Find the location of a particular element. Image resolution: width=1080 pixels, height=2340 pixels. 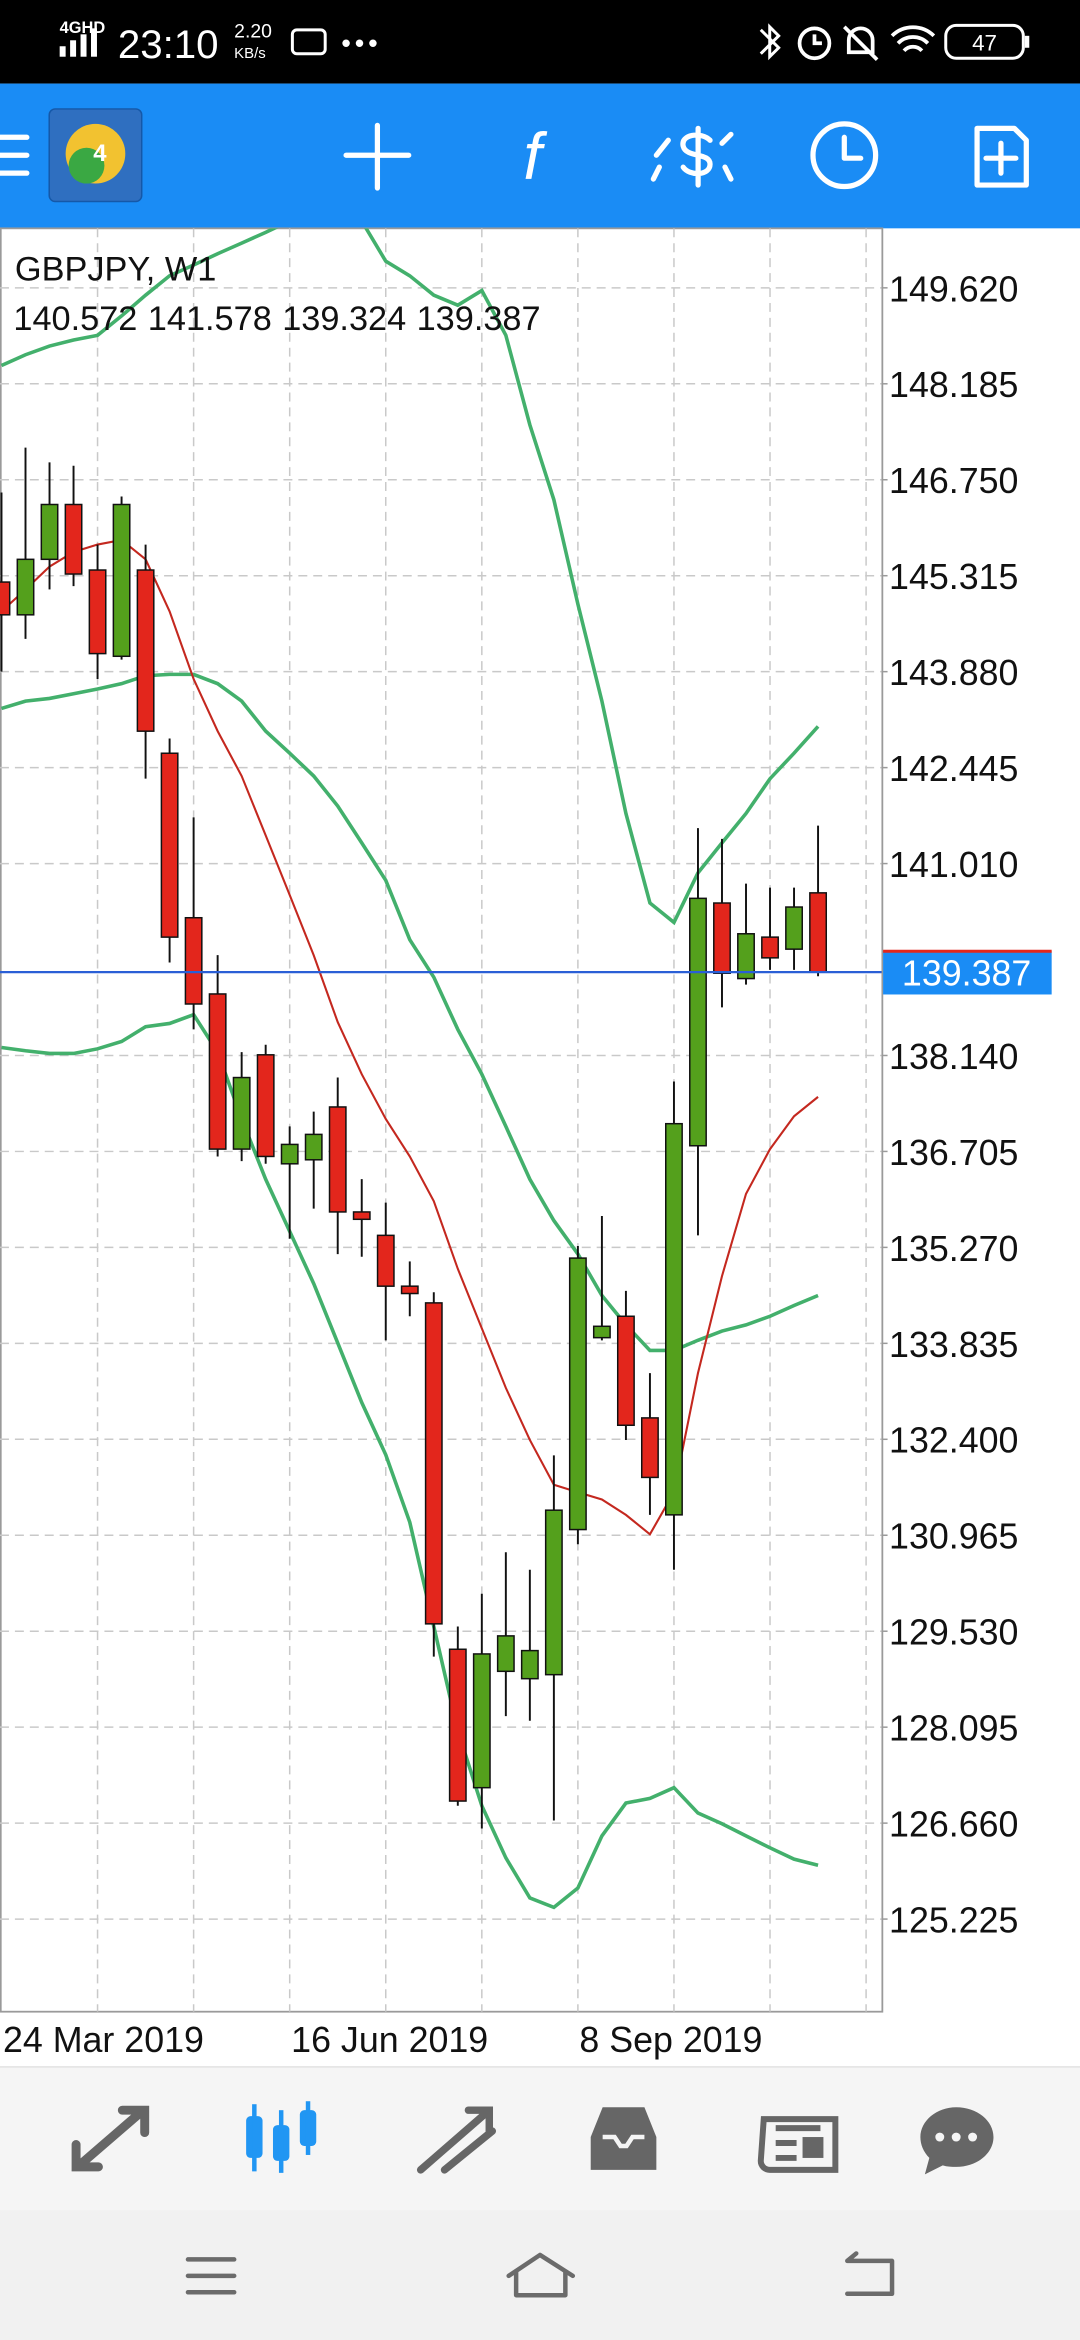

y-tick-label: 125.225 is located at coordinates (953, 1920).